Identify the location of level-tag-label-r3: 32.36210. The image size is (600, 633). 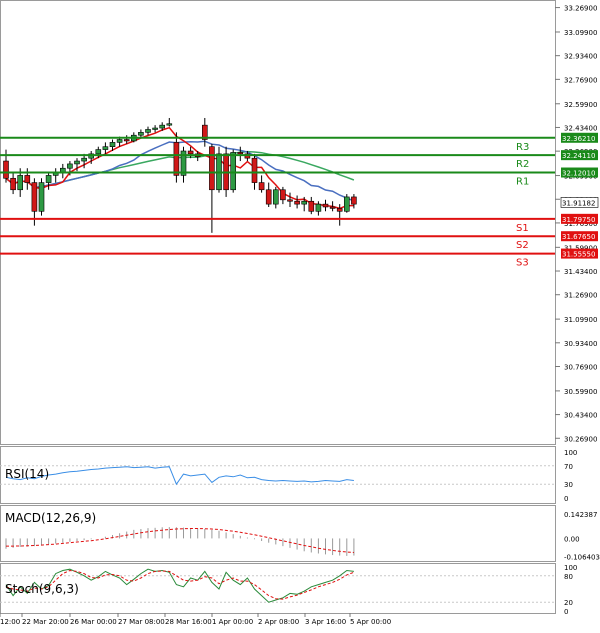
(578, 139).